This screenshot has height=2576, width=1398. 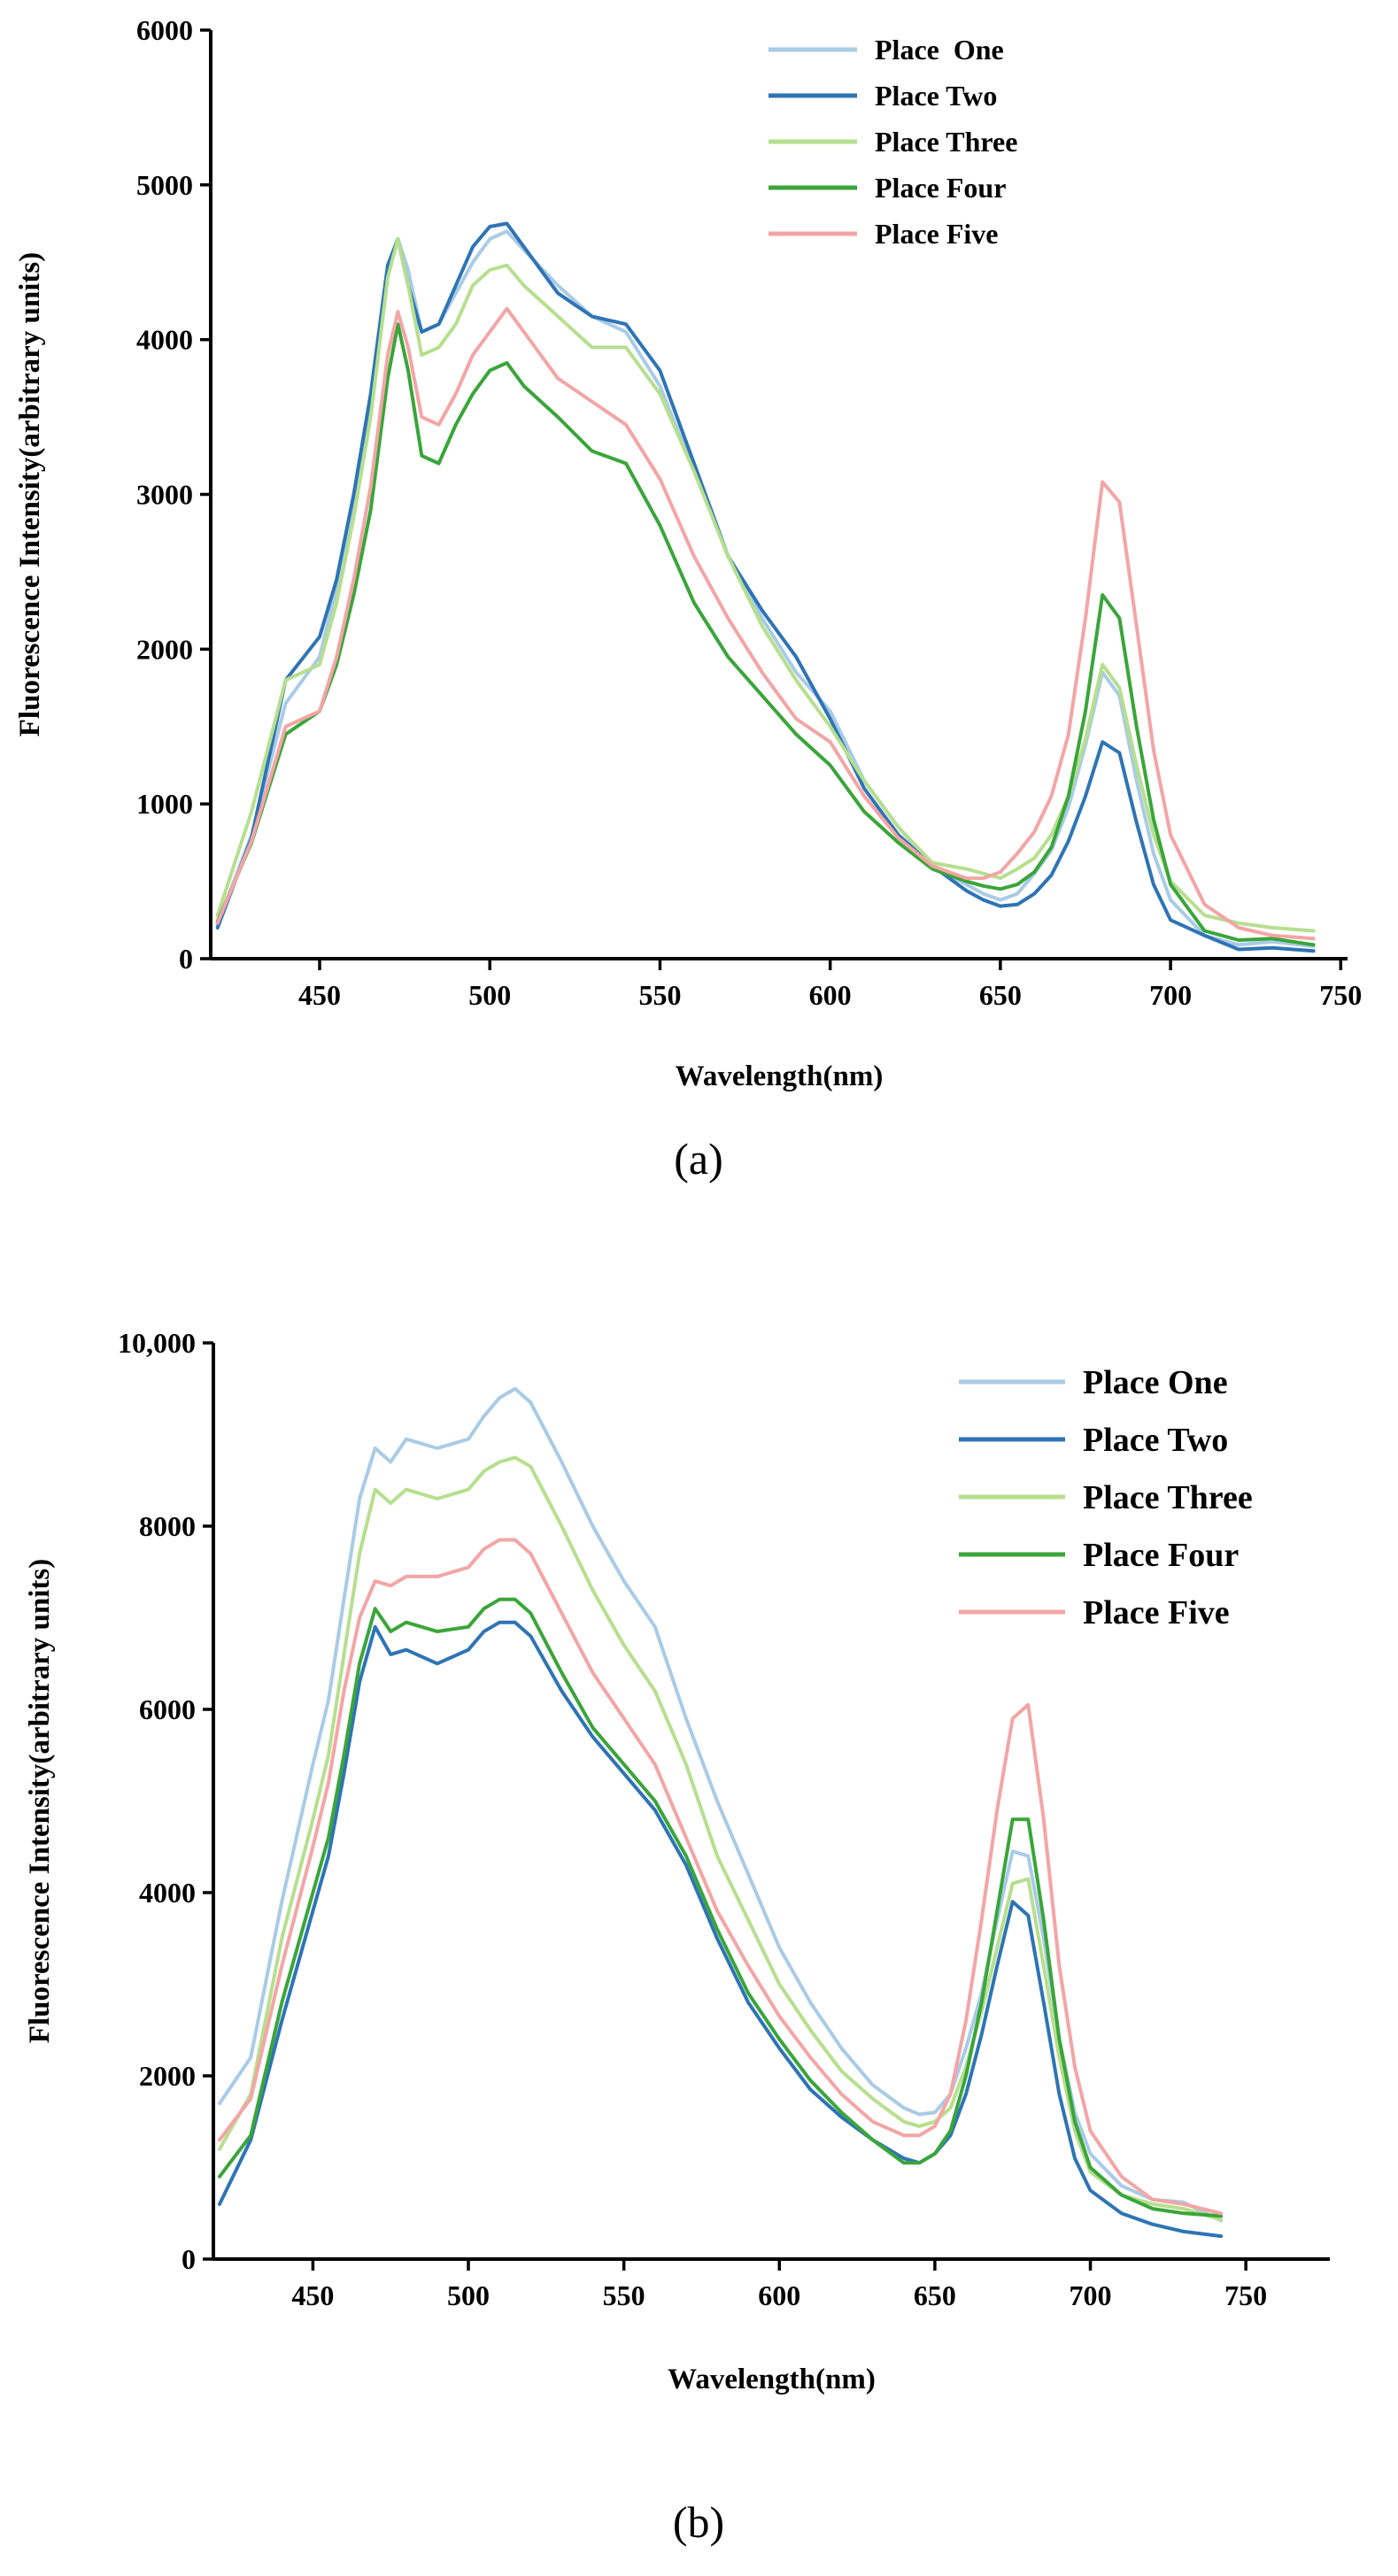 What do you see at coordinates (157, 1343) in the screenshot?
I see `y-tick-label-b-5: 10,000` at bounding box center [157, 1343].